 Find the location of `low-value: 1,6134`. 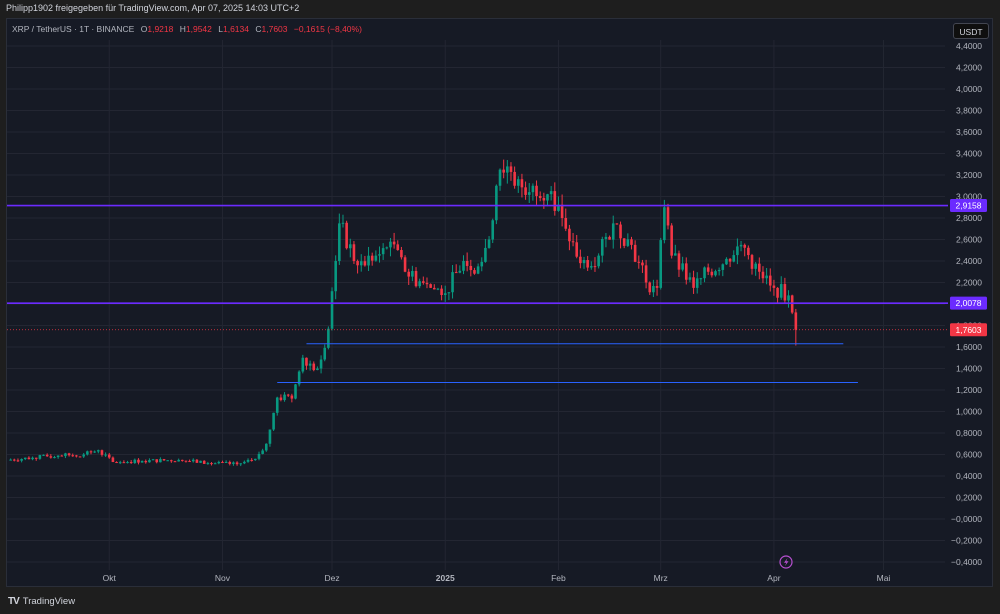

low-value: 1,6134 is located at coordinates (235, 29).